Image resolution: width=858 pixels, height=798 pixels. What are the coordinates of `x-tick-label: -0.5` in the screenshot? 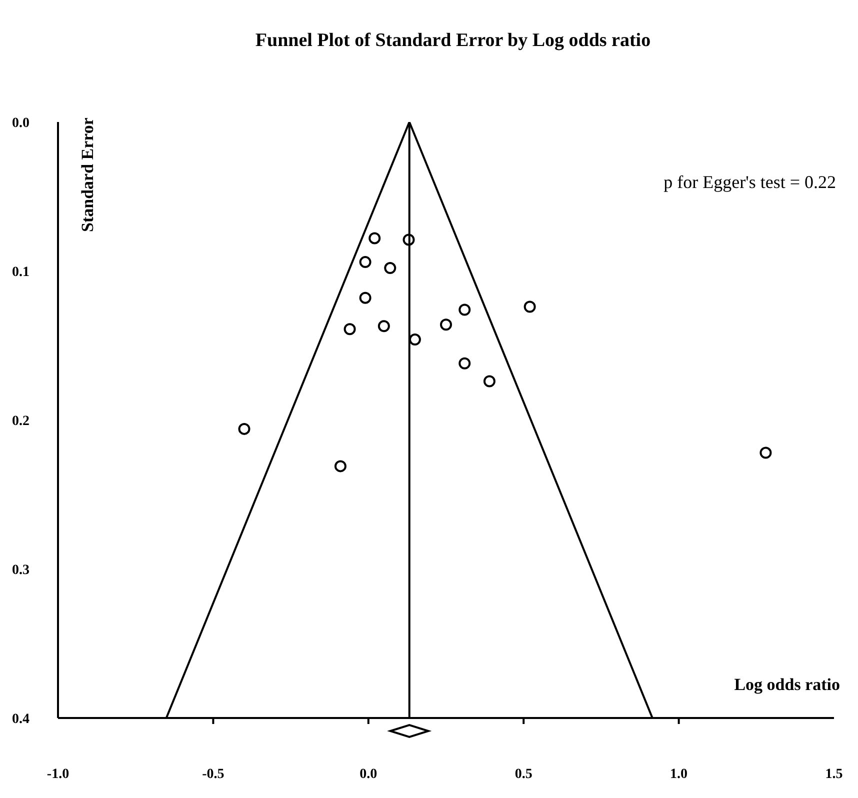 It's located at (213, 774).